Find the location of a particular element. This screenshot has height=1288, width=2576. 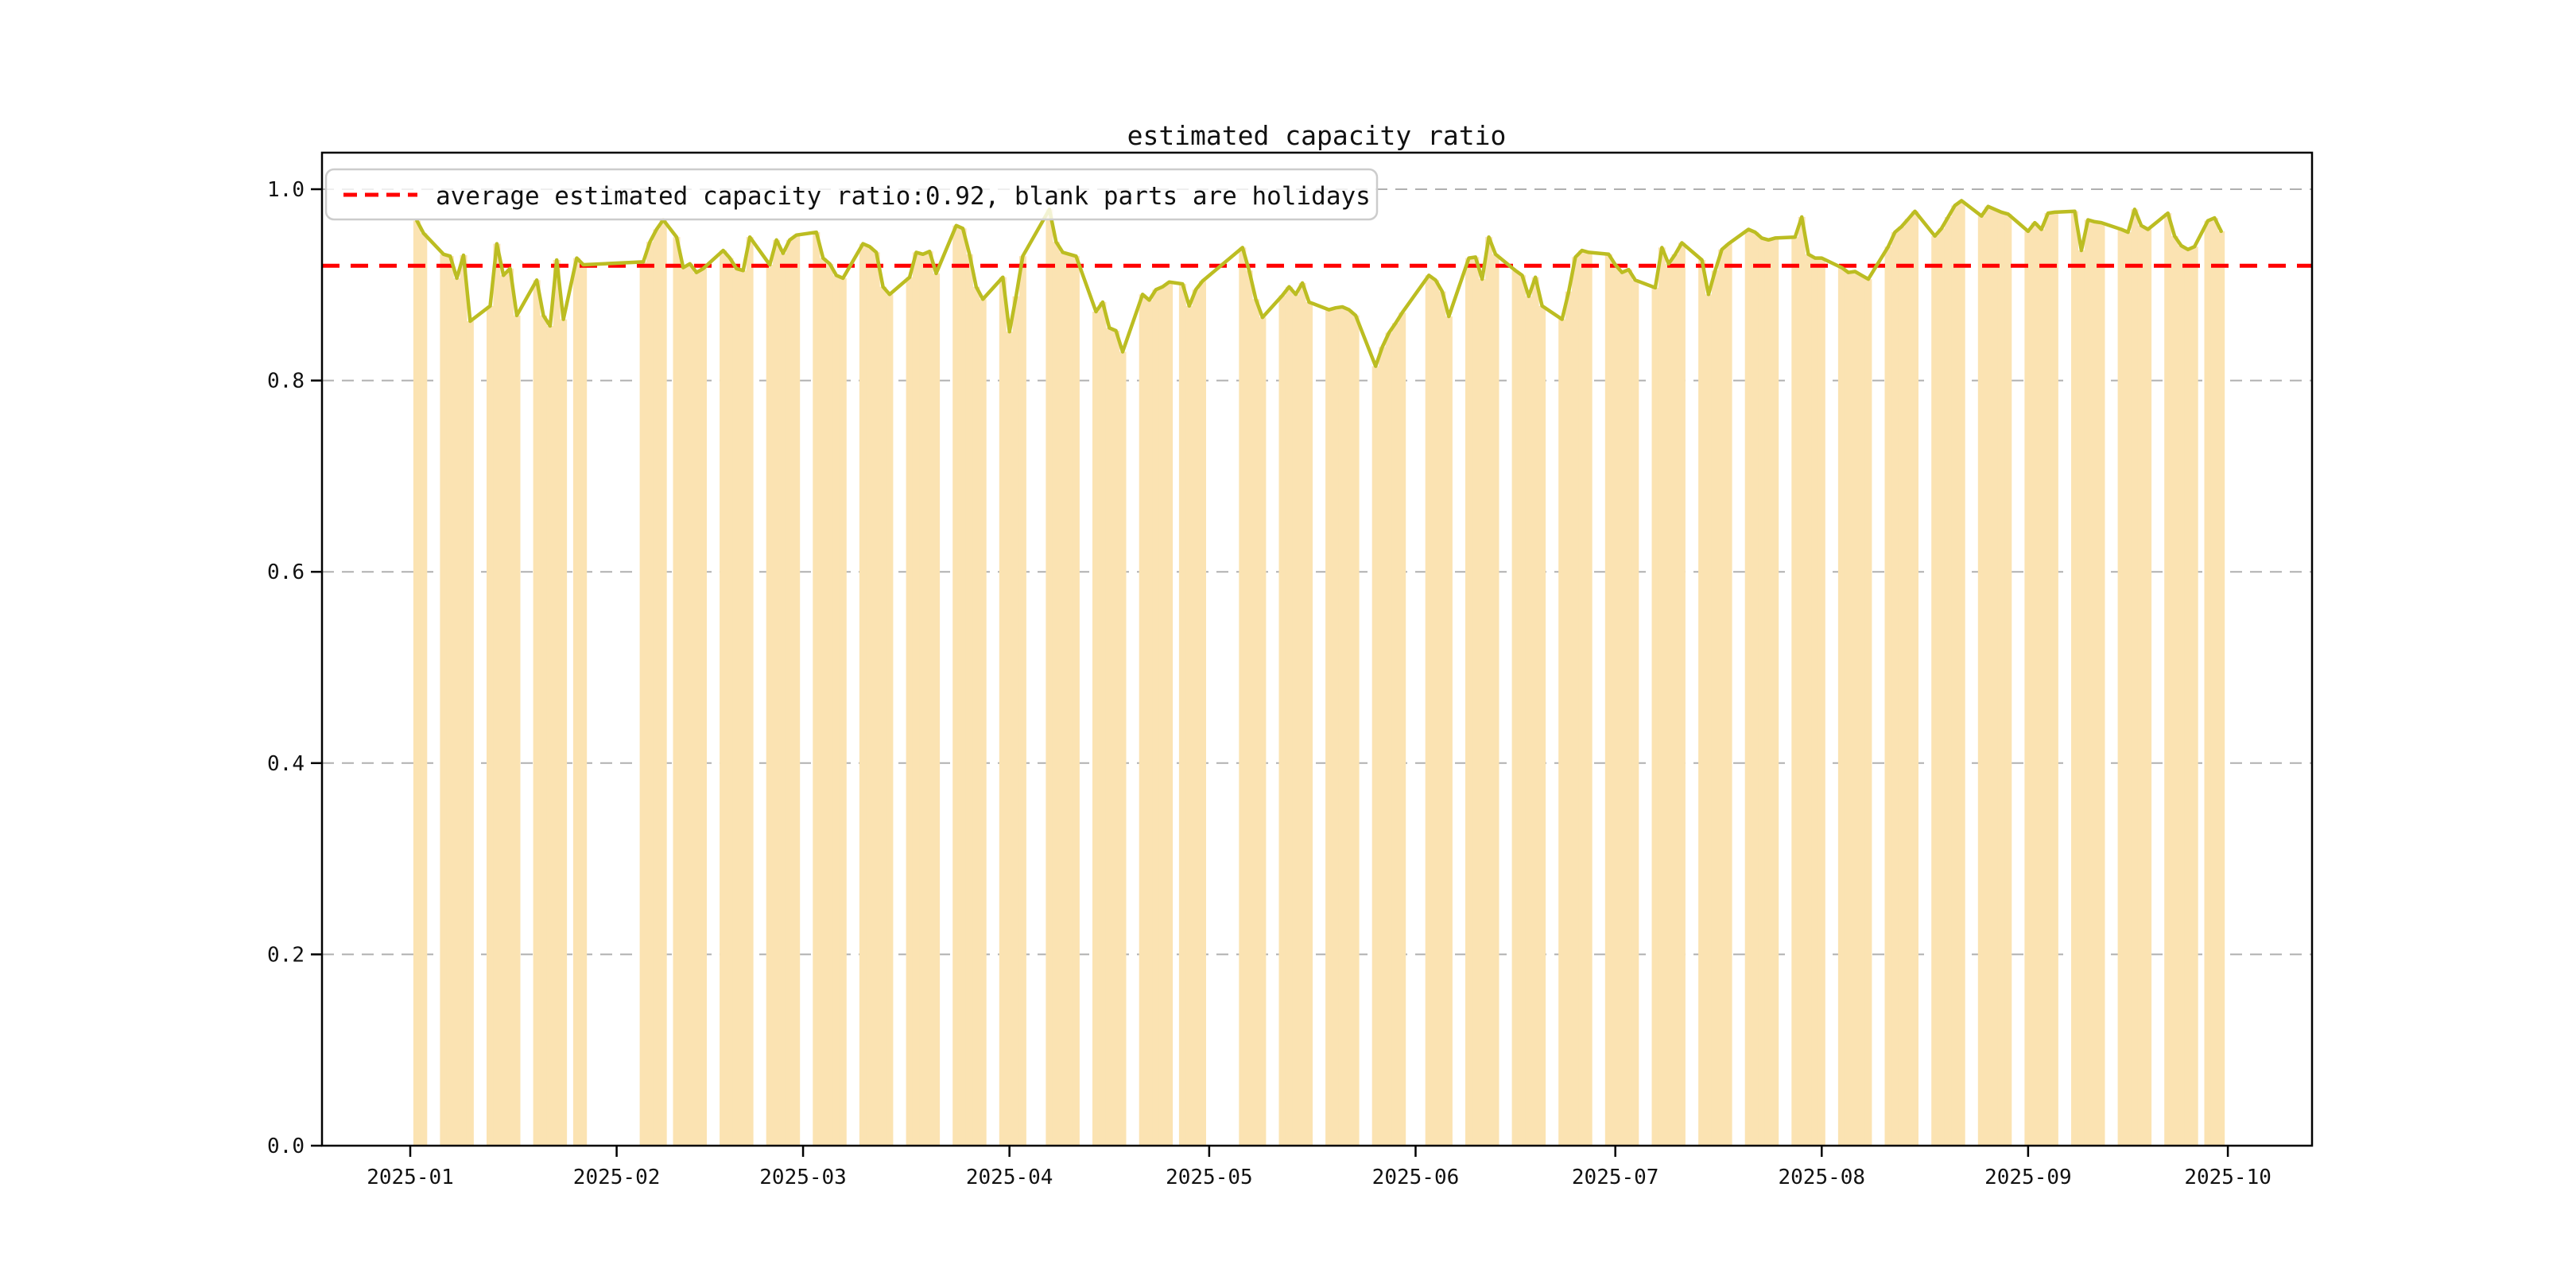

x-tick-label: 2025-05 is located at coordinates (1209, 1177).